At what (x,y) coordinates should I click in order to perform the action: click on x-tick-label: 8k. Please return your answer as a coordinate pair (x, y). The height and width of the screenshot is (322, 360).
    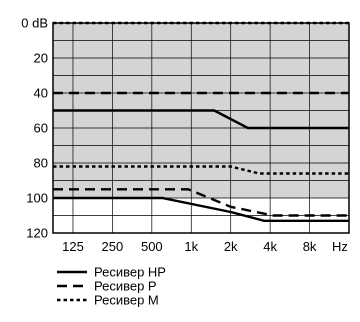
    Looking at the image, I should click on (310, 246).